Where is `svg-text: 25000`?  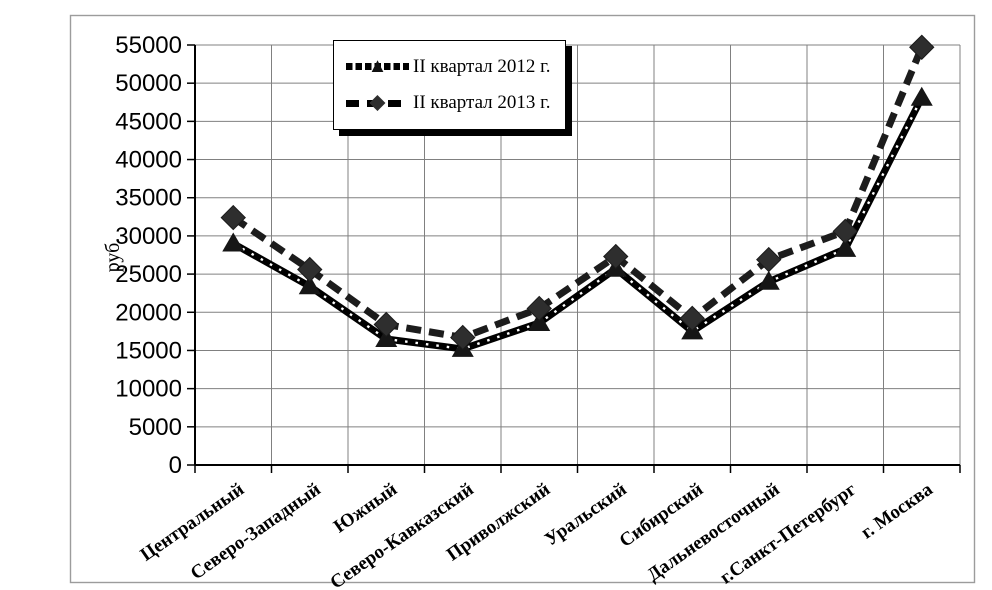 svg-text: 25000 is located at coordinates (148, 274).